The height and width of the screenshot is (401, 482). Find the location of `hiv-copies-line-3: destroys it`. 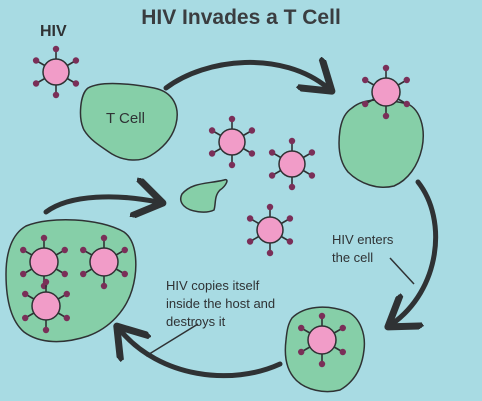

hiv-copies-line-3: destroys it is located at coordinates (196, 321).